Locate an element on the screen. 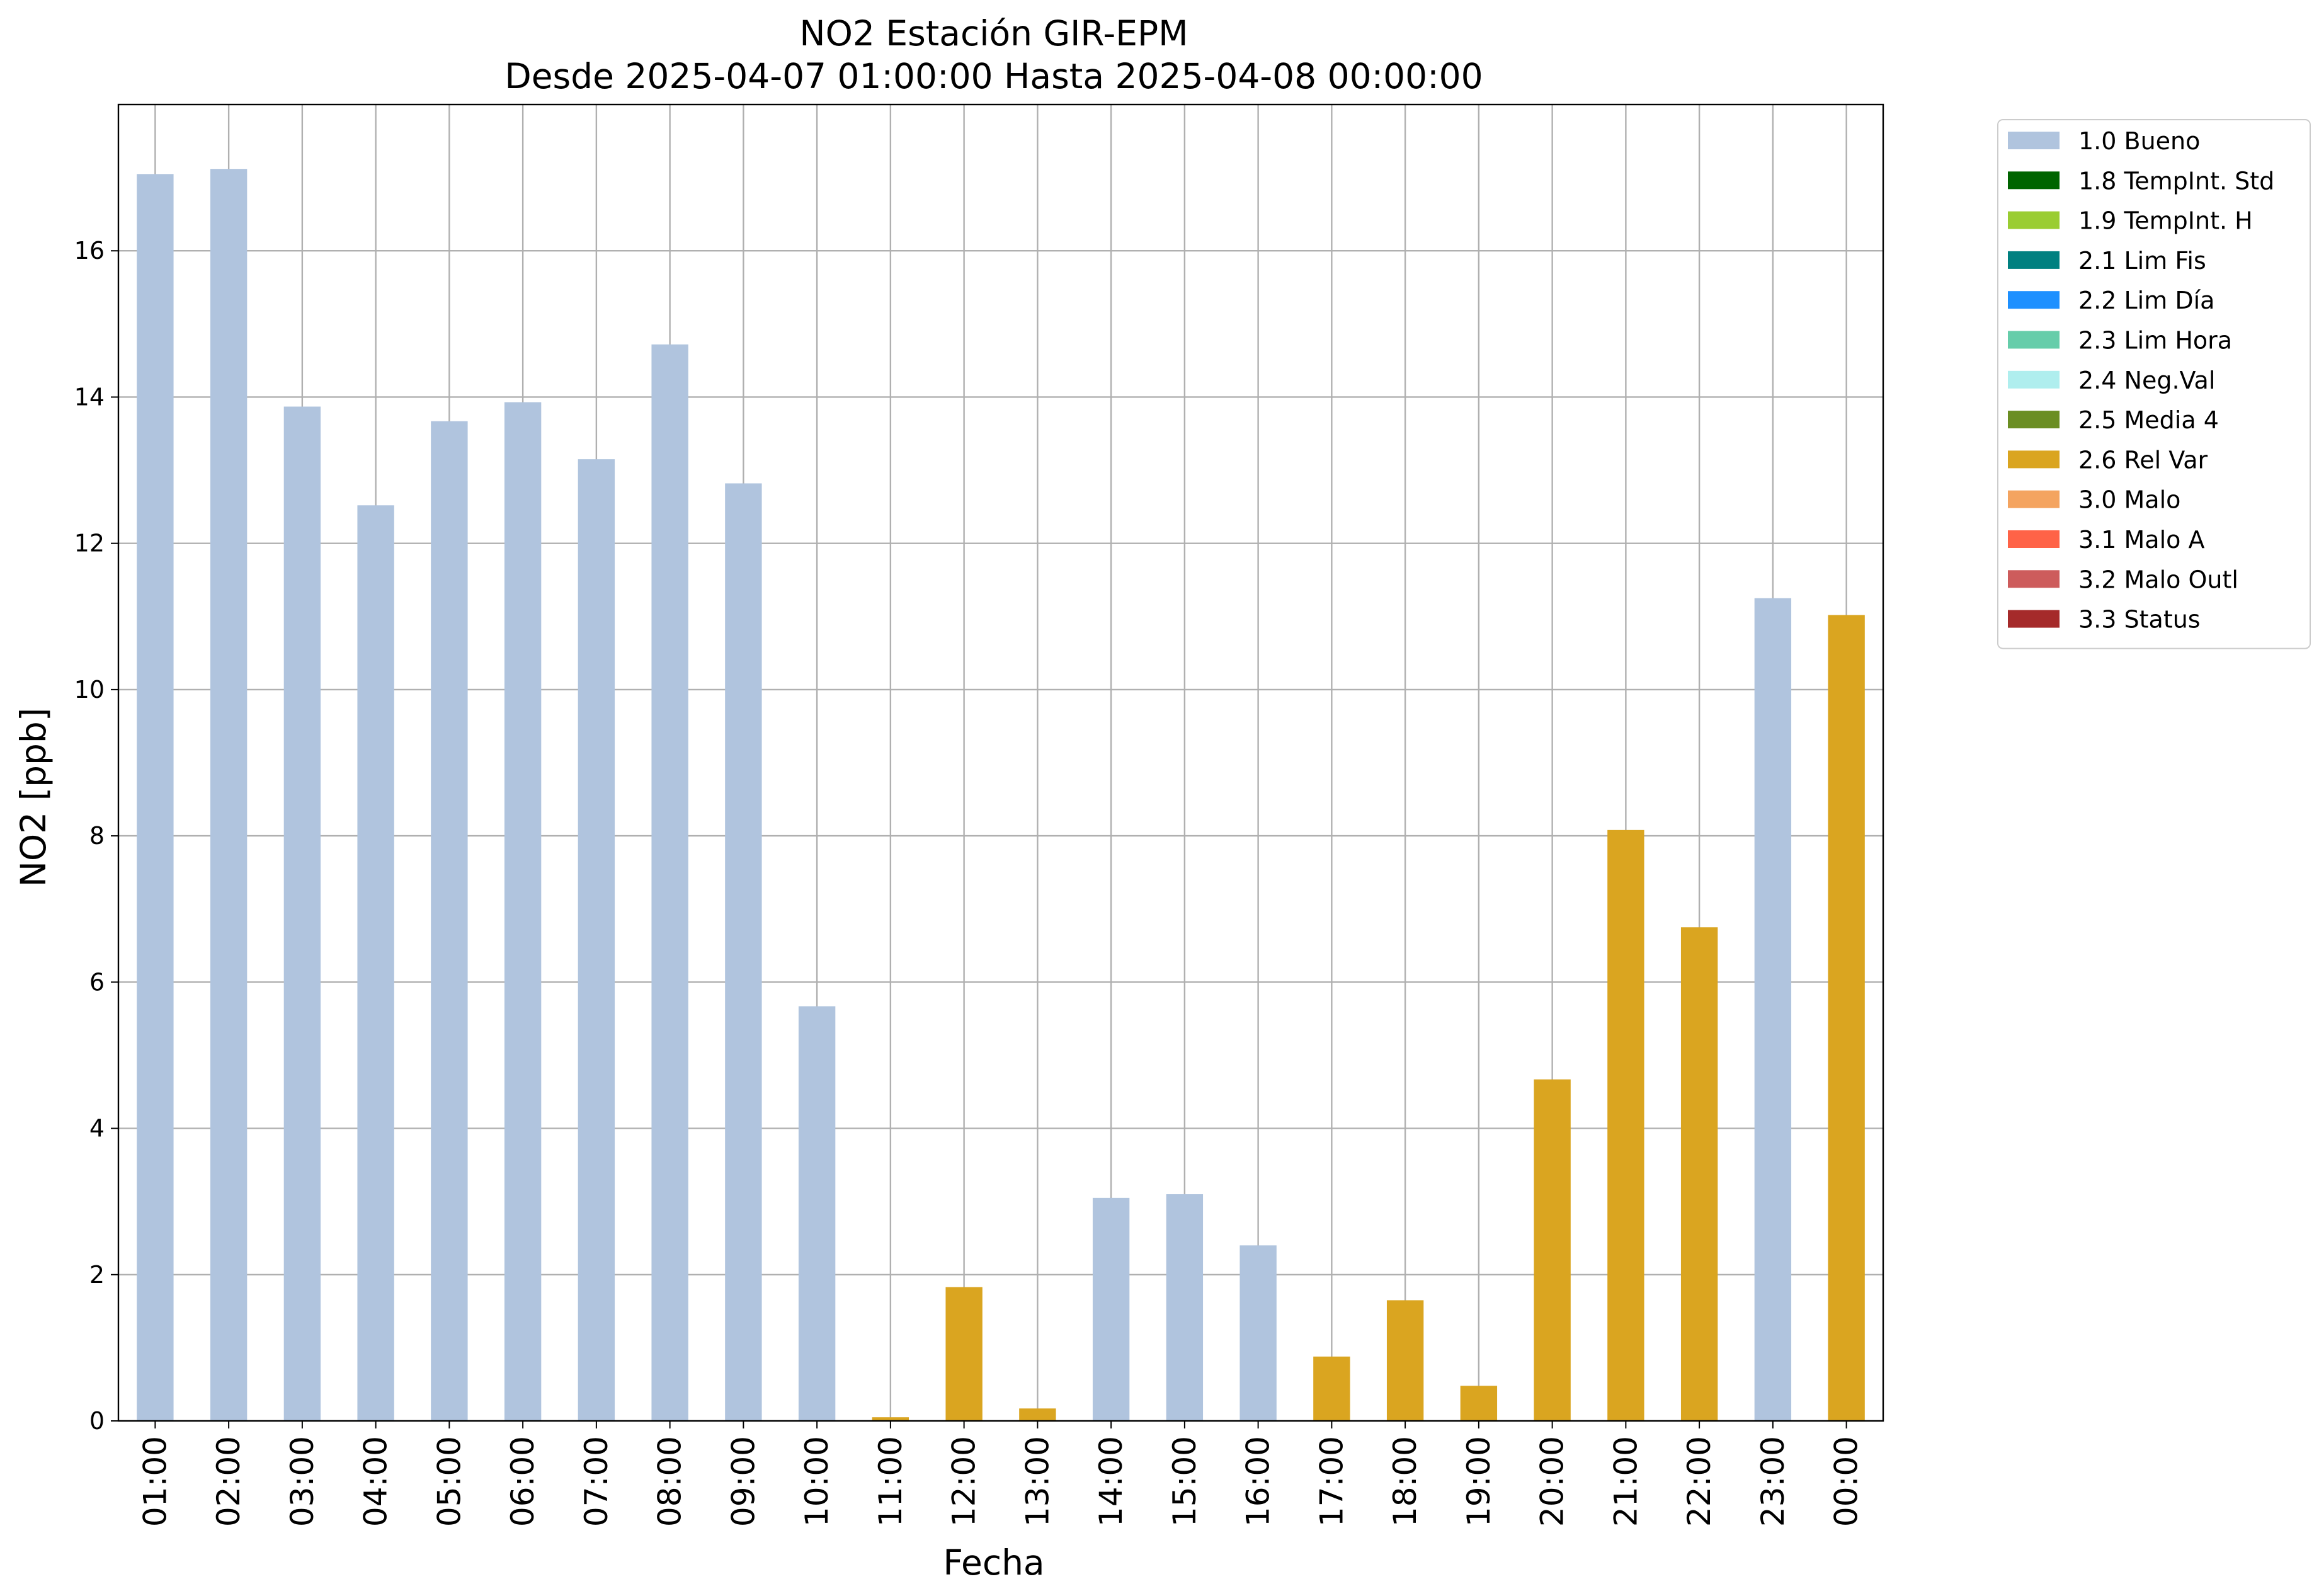 This screenshot has height=1596, width=2319. bar-08:00 is located at coordinates (669, 882).